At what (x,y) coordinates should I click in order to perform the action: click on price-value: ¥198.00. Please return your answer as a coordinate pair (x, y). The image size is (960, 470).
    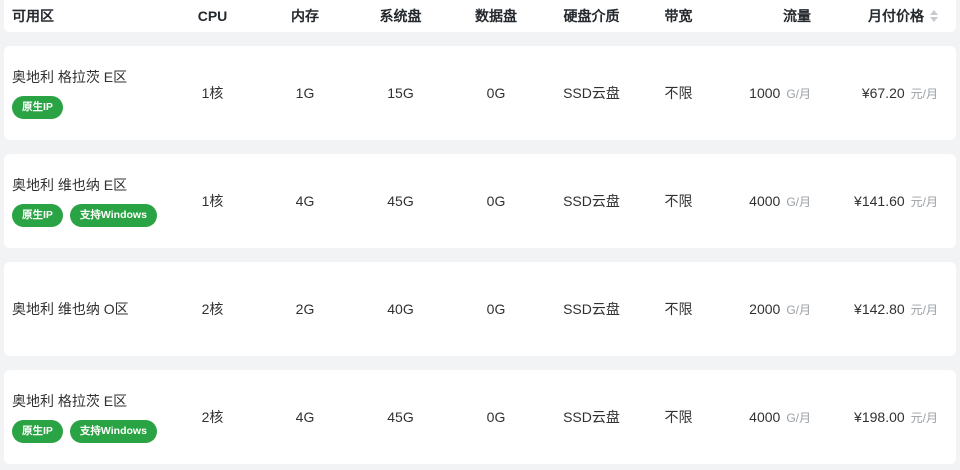
    Looking at the image, I should click on (879, 416).